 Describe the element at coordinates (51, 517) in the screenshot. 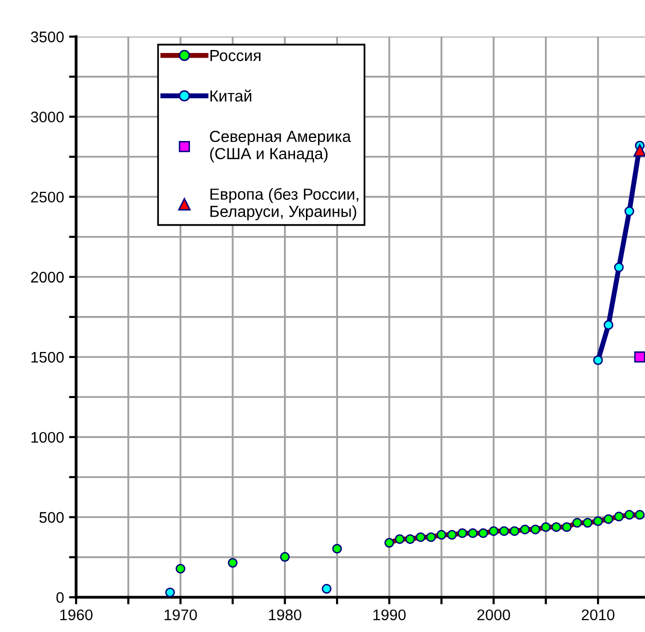

I see `y-tick-label: 500` at that location.